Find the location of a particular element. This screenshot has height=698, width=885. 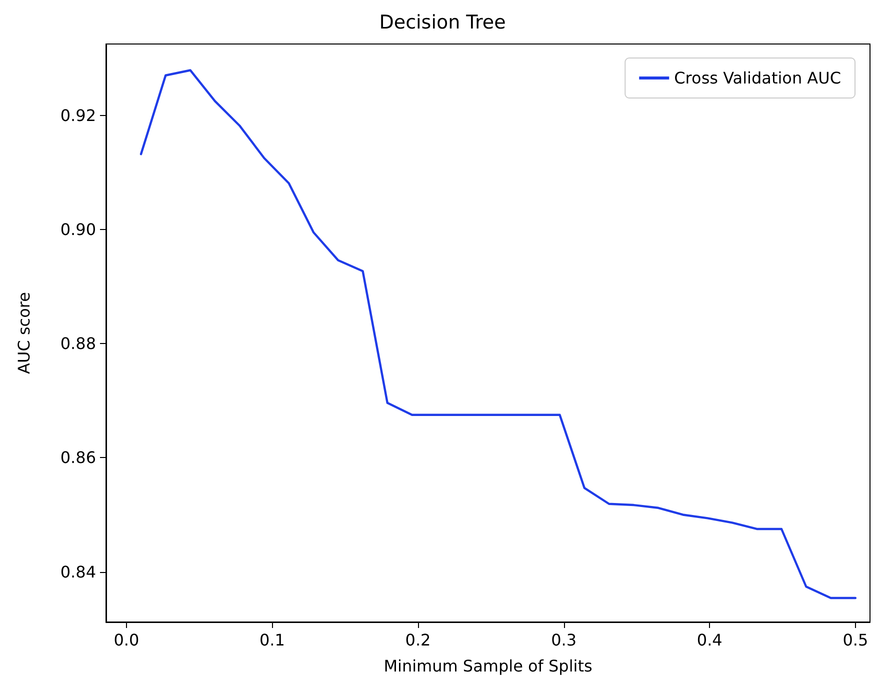

x-tick-label: 0.3 is located at coordinates (564, 640).